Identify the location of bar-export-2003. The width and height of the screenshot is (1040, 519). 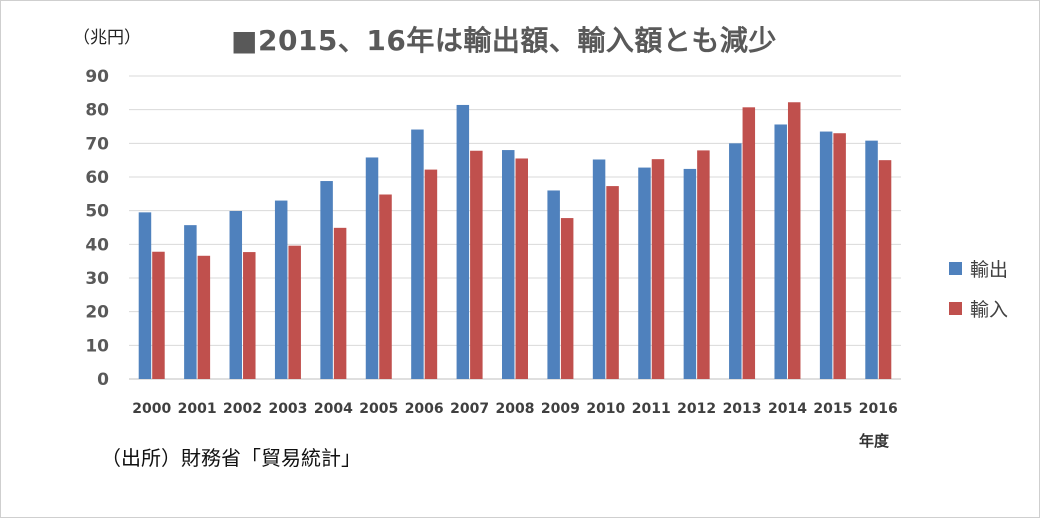
(281, 289).